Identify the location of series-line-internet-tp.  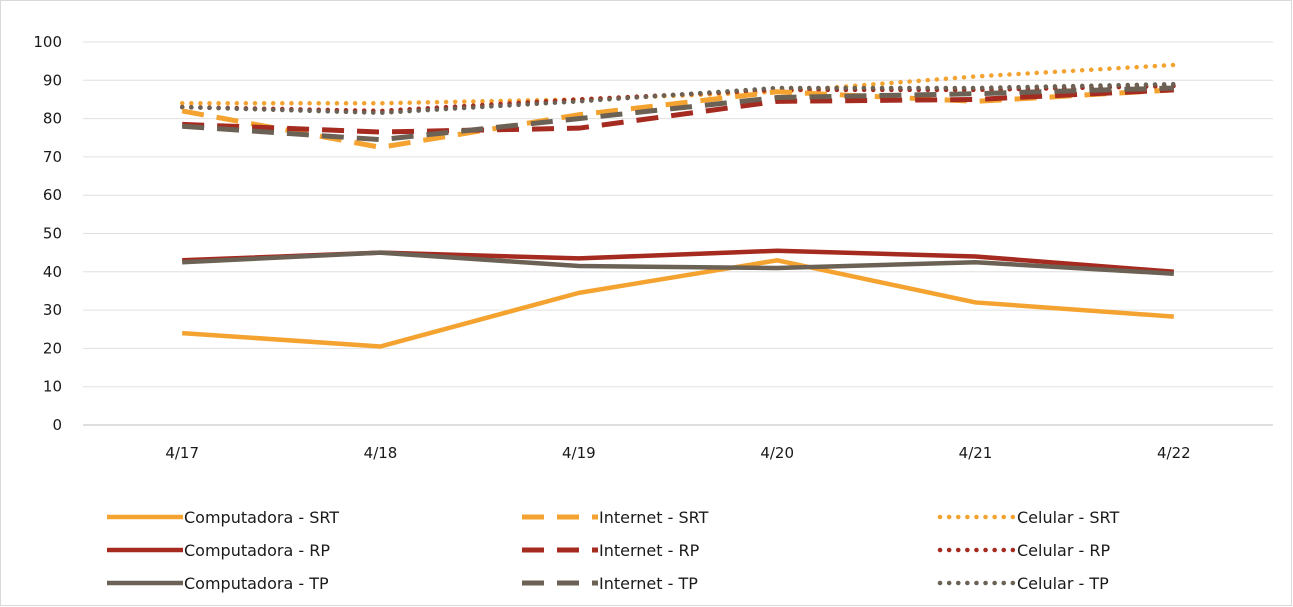
(677, 114).